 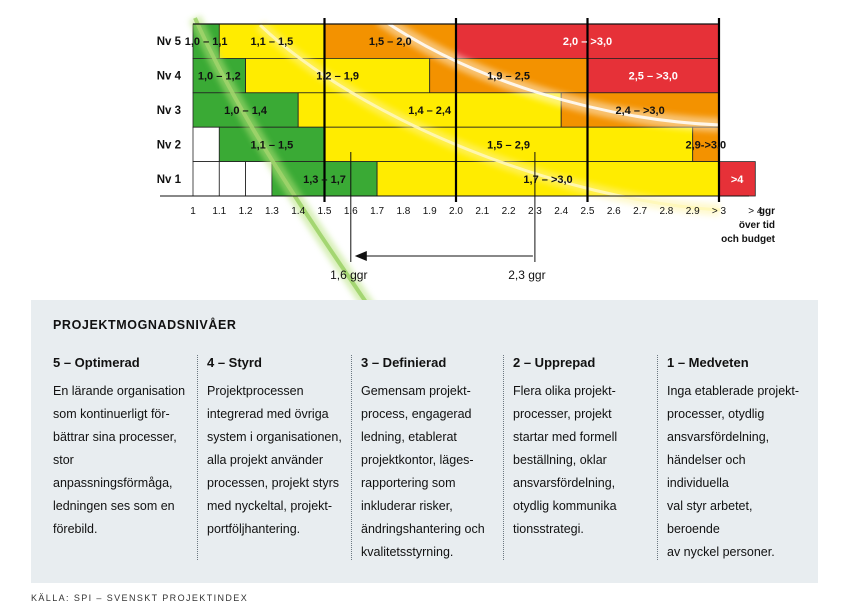 I want to click on arrow-left-icon, so click(x=360, y=256).